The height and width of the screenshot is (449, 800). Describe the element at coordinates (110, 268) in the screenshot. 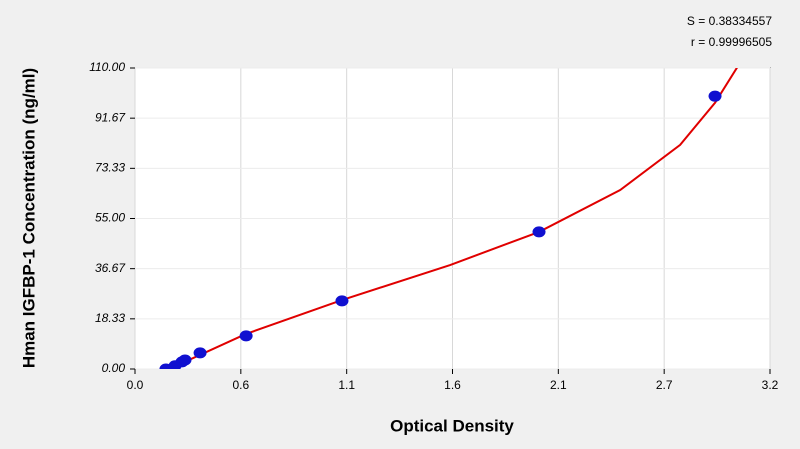

I see `y-tick-label: 36.67` at that location.